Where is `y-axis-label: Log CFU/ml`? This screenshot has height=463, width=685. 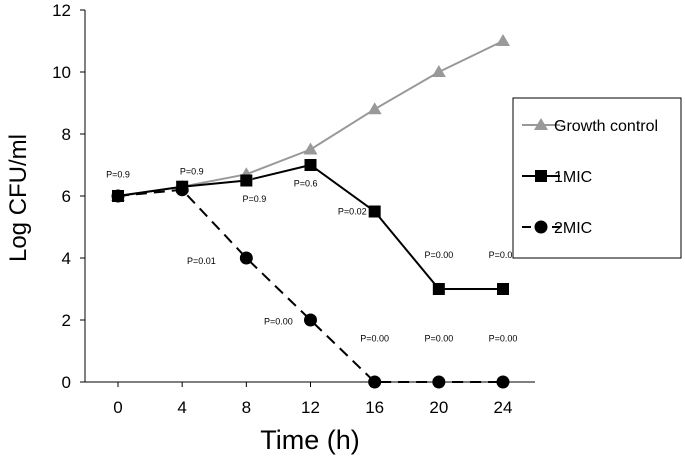 y-axis-label: Log CFU/ml is located at coordinates (18, 198).